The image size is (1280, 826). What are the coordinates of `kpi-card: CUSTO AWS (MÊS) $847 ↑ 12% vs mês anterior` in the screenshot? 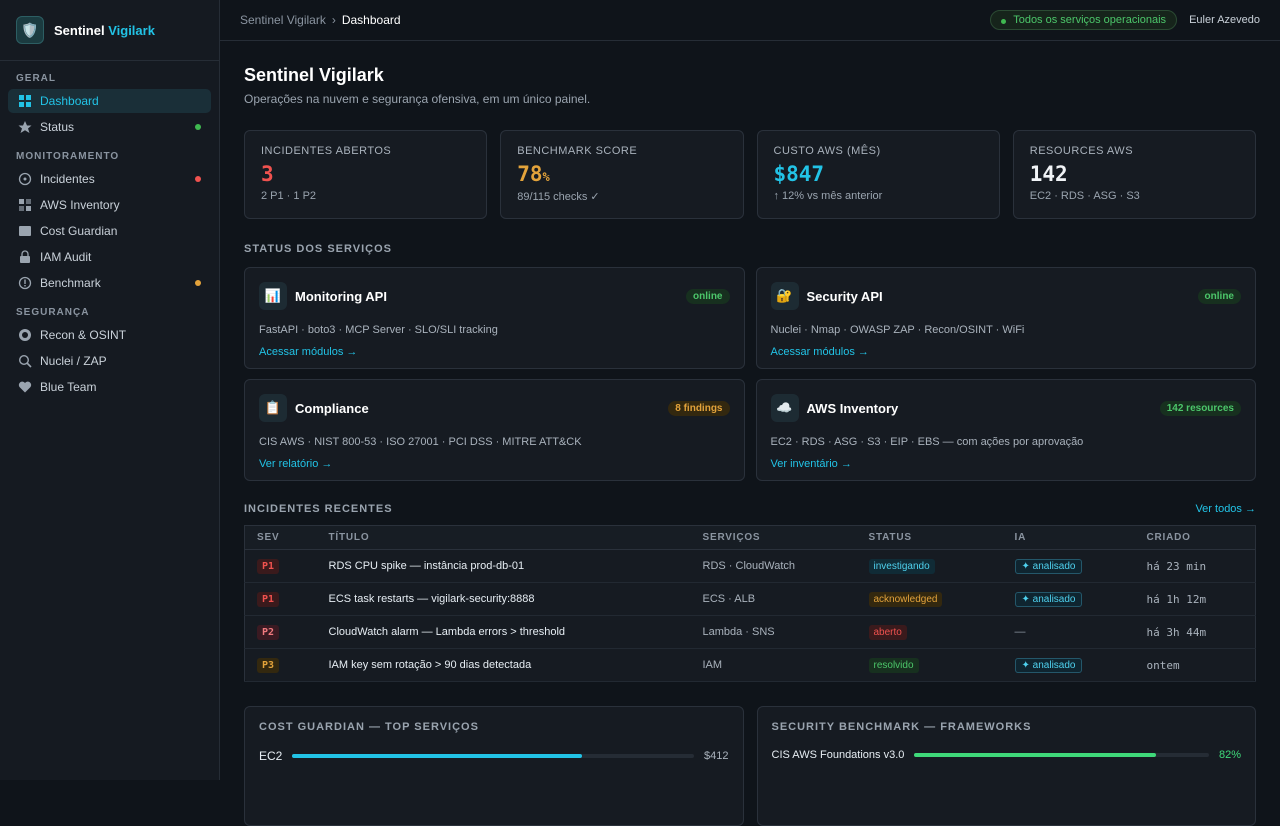 It's located at (878, 174).